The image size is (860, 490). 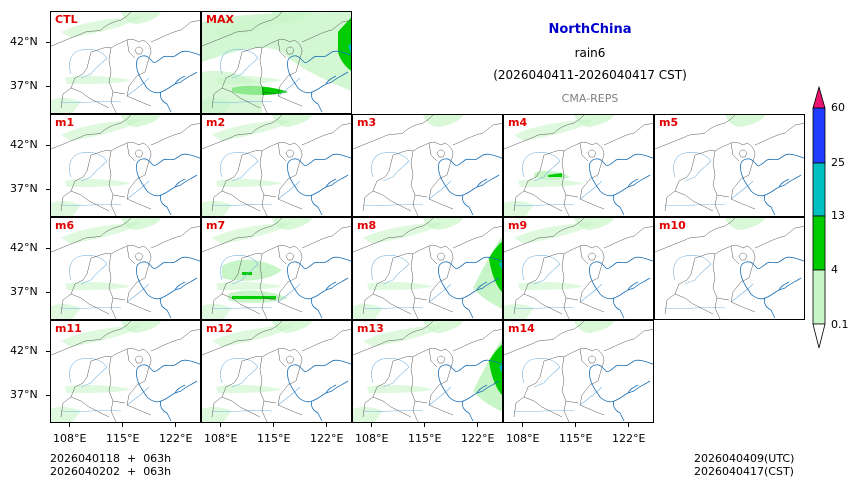 I want to click on panel-label: m6, so click(x=65, y=225).